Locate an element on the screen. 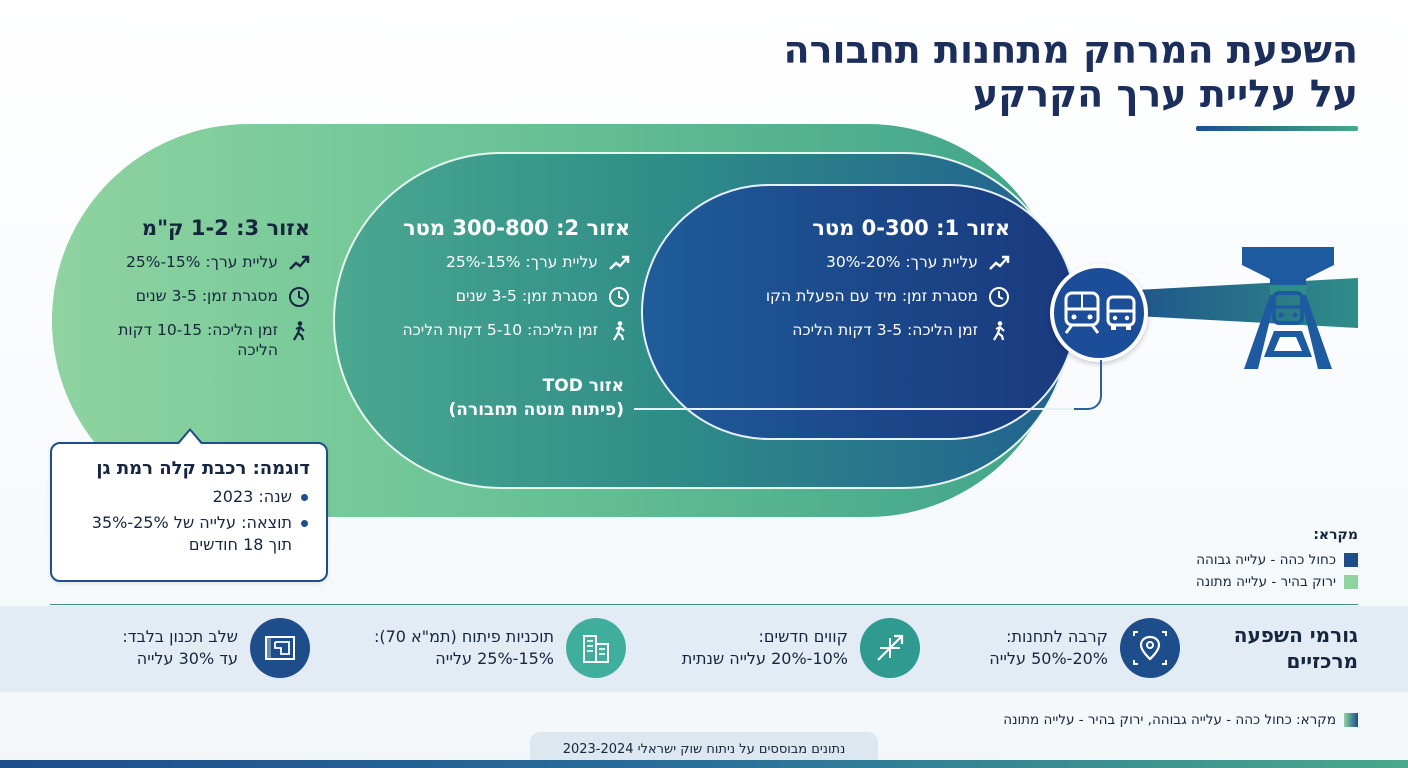  factor-development-plans: תוכניות פיתוח (תמ"א 70): 15%-25% עלייה is located at coordinates (500, 648).